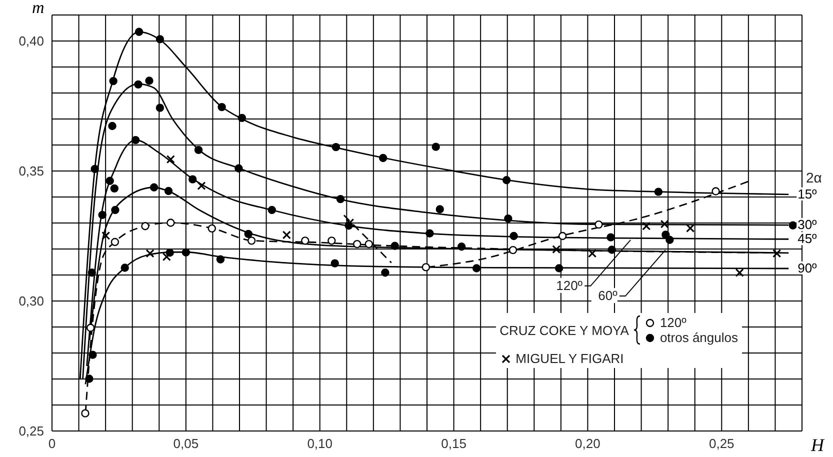  Describe the element at coordinates (808, 224) in the screenshot. I see `series-label: 30º` at that location.